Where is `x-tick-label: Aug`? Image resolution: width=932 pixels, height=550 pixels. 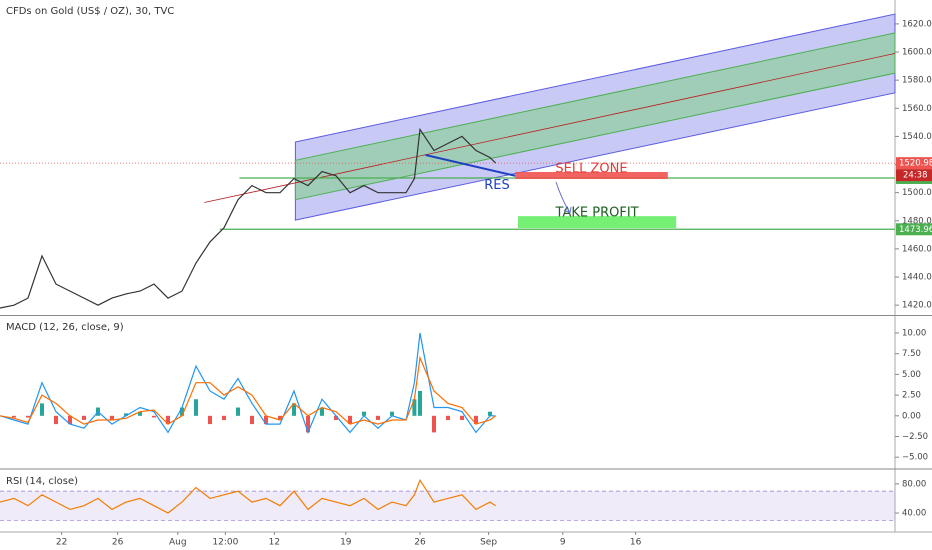 x-tick-label: Aug is located at coordinates (178, 543).